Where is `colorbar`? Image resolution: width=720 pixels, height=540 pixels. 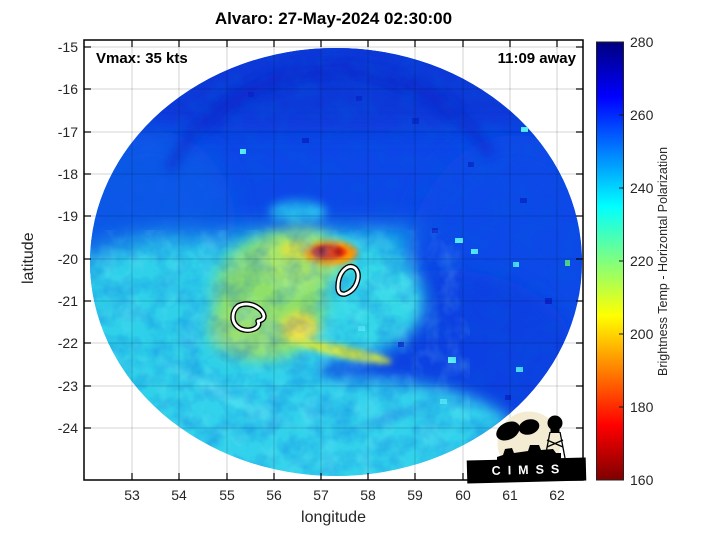
colorbar is located at coordinates (610, 261).